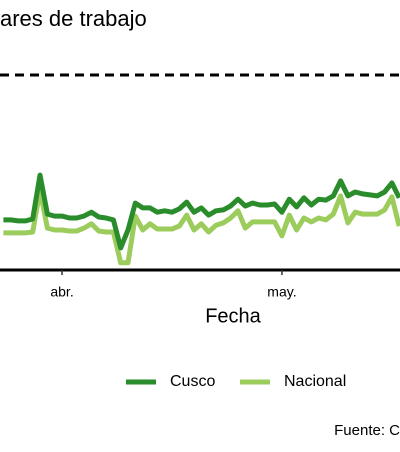 The image size is (400, 452). What do you see at coordinates (367, 430) in the screenshot?
I see `source: Fuente: C` at bounding box center [367, 430].